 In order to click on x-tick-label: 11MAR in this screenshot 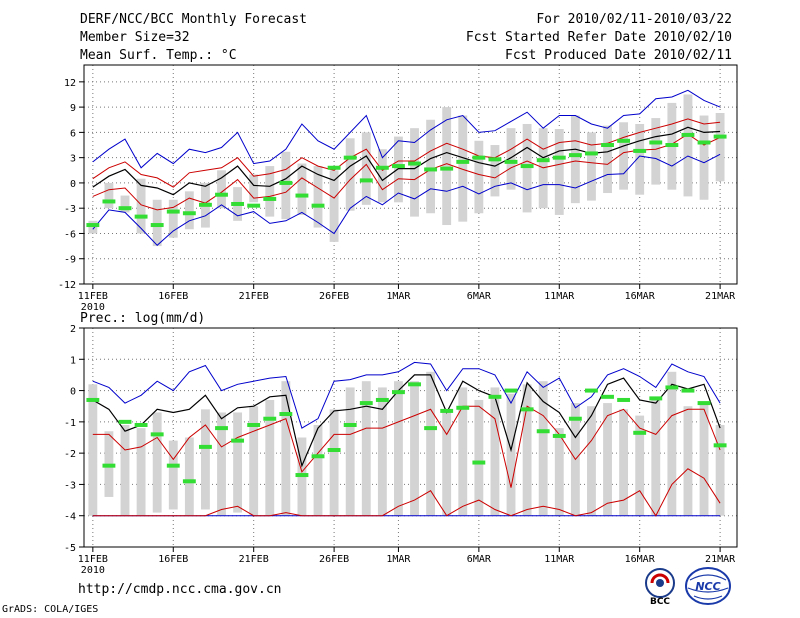, I will do `click(559, 296)`.